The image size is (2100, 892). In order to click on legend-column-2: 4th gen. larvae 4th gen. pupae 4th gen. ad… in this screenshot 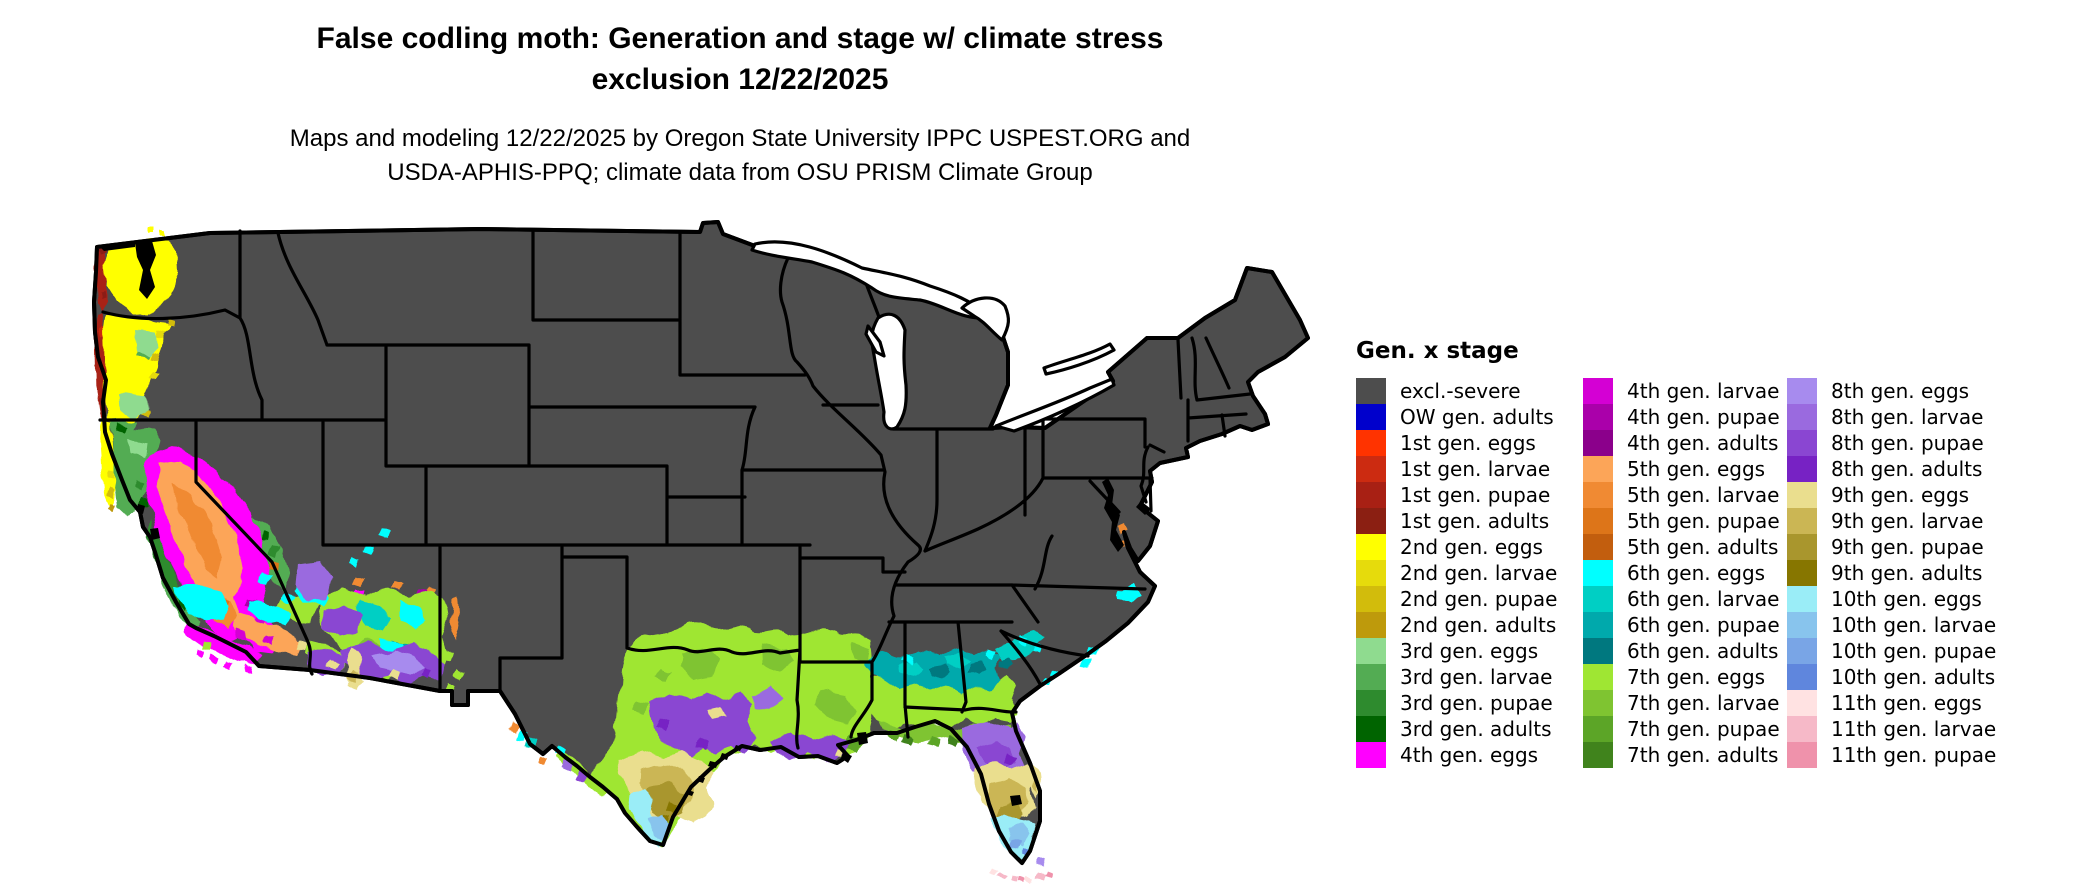, I will do `click(1685, 573)`.